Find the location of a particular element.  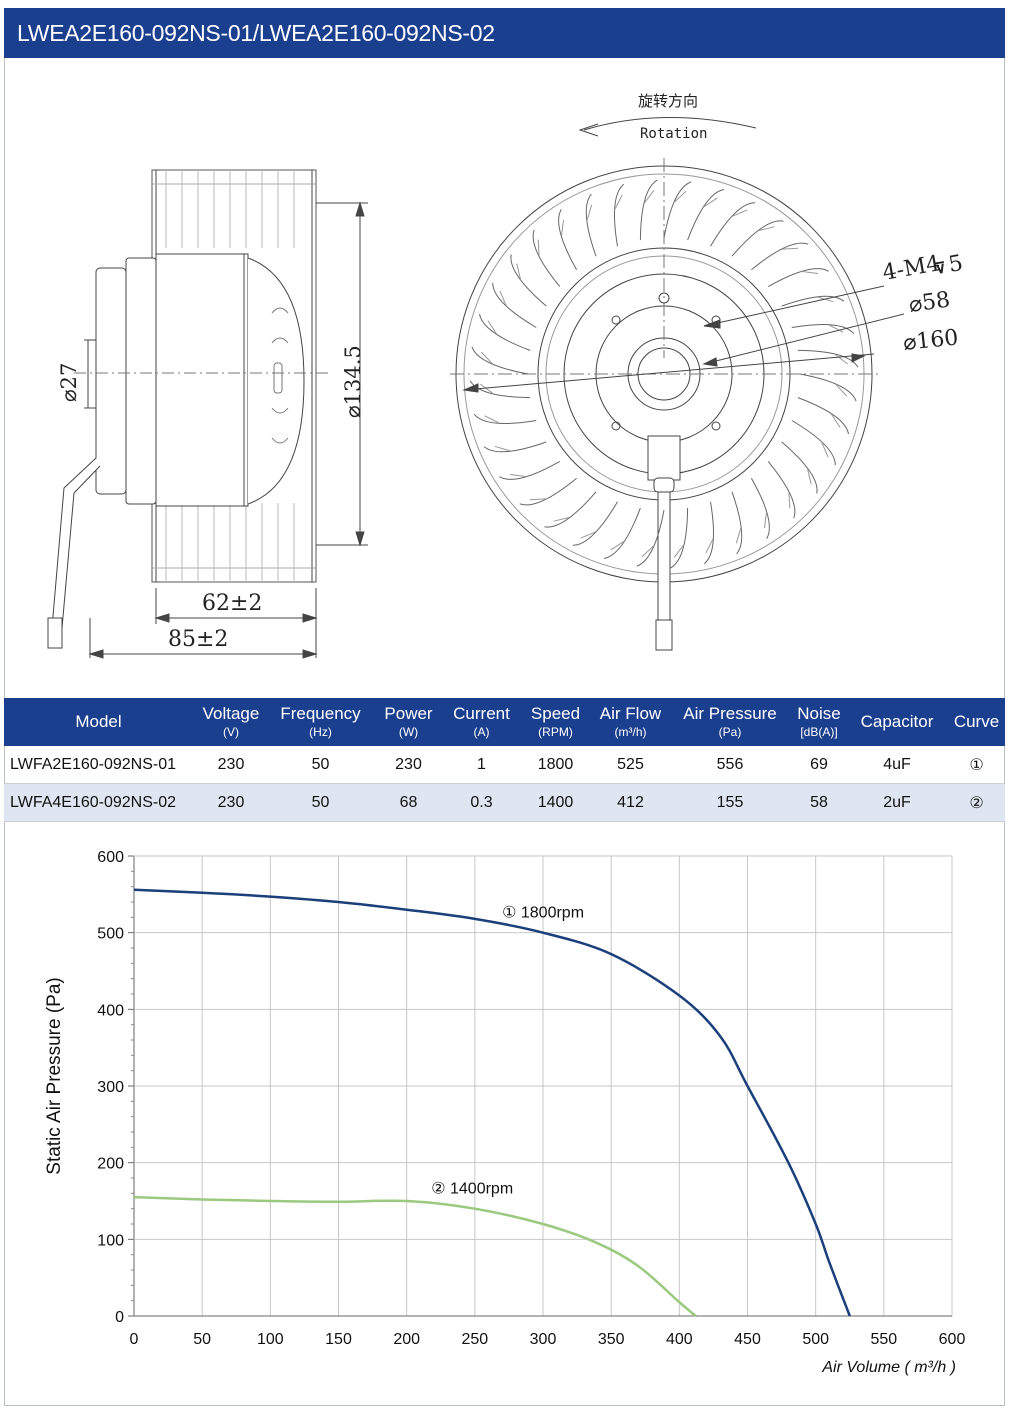

header-label: Capacitor is located at coordinates (897, 721).